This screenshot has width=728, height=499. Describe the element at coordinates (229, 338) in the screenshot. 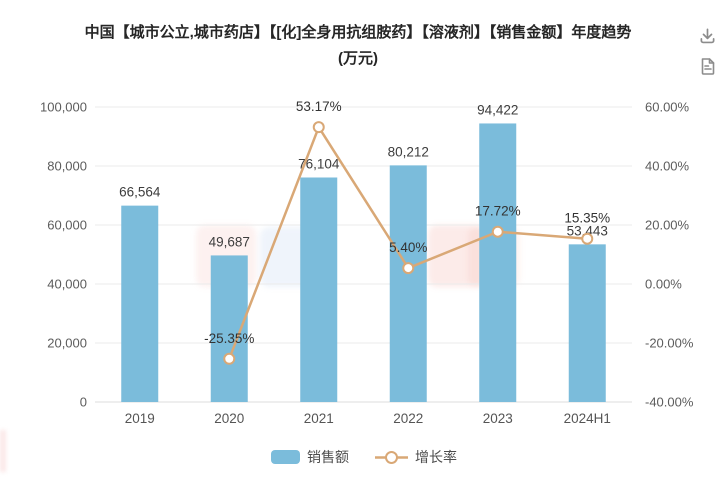

I see `growth-value-label: -25.35%` at that location.